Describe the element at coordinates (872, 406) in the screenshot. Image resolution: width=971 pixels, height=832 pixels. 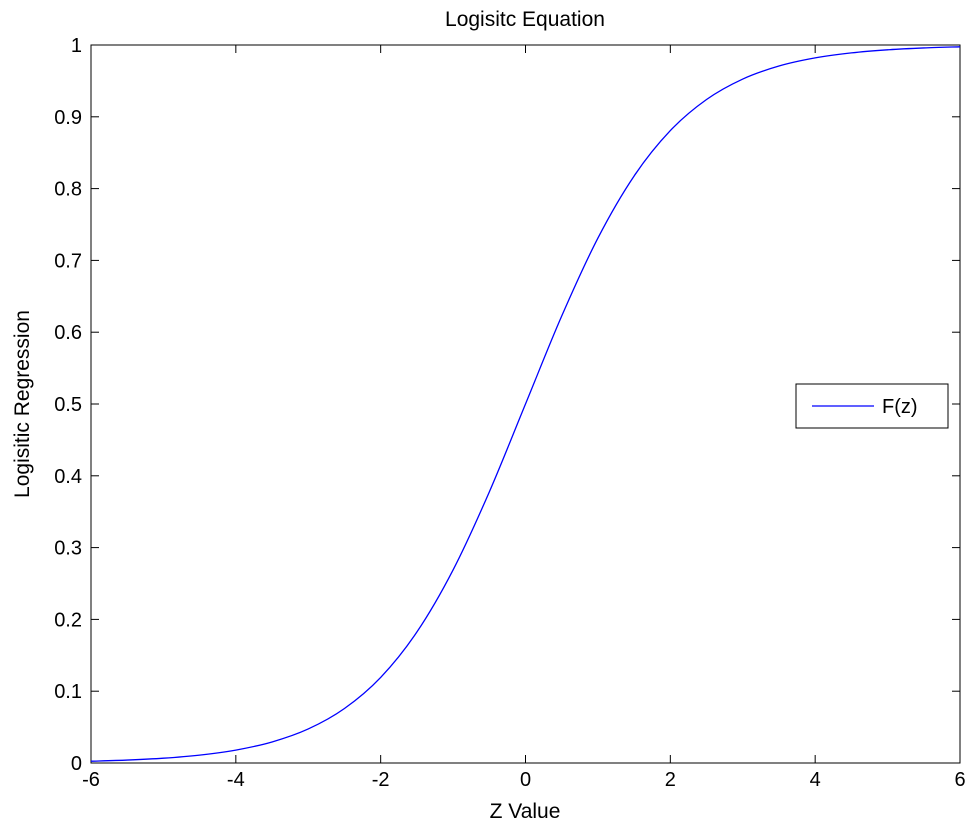
I see `legend: F(z)` at that location.